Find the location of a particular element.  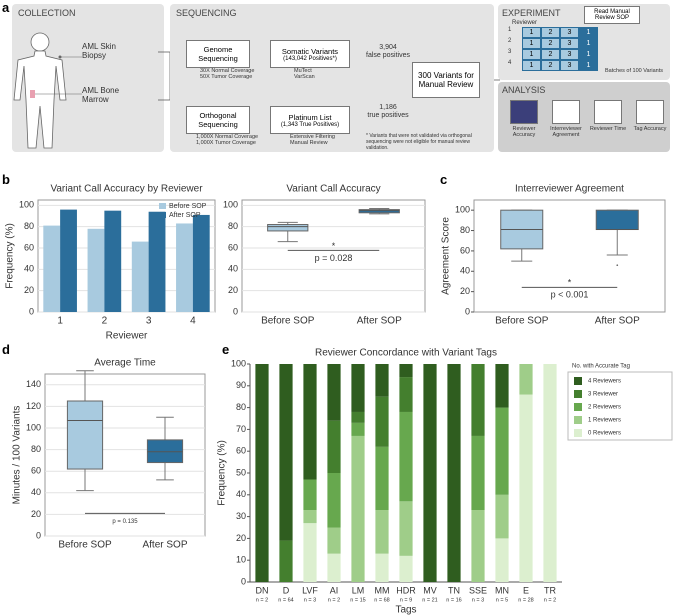

y-tick-label: 50 is located at coordinates (241, 472).